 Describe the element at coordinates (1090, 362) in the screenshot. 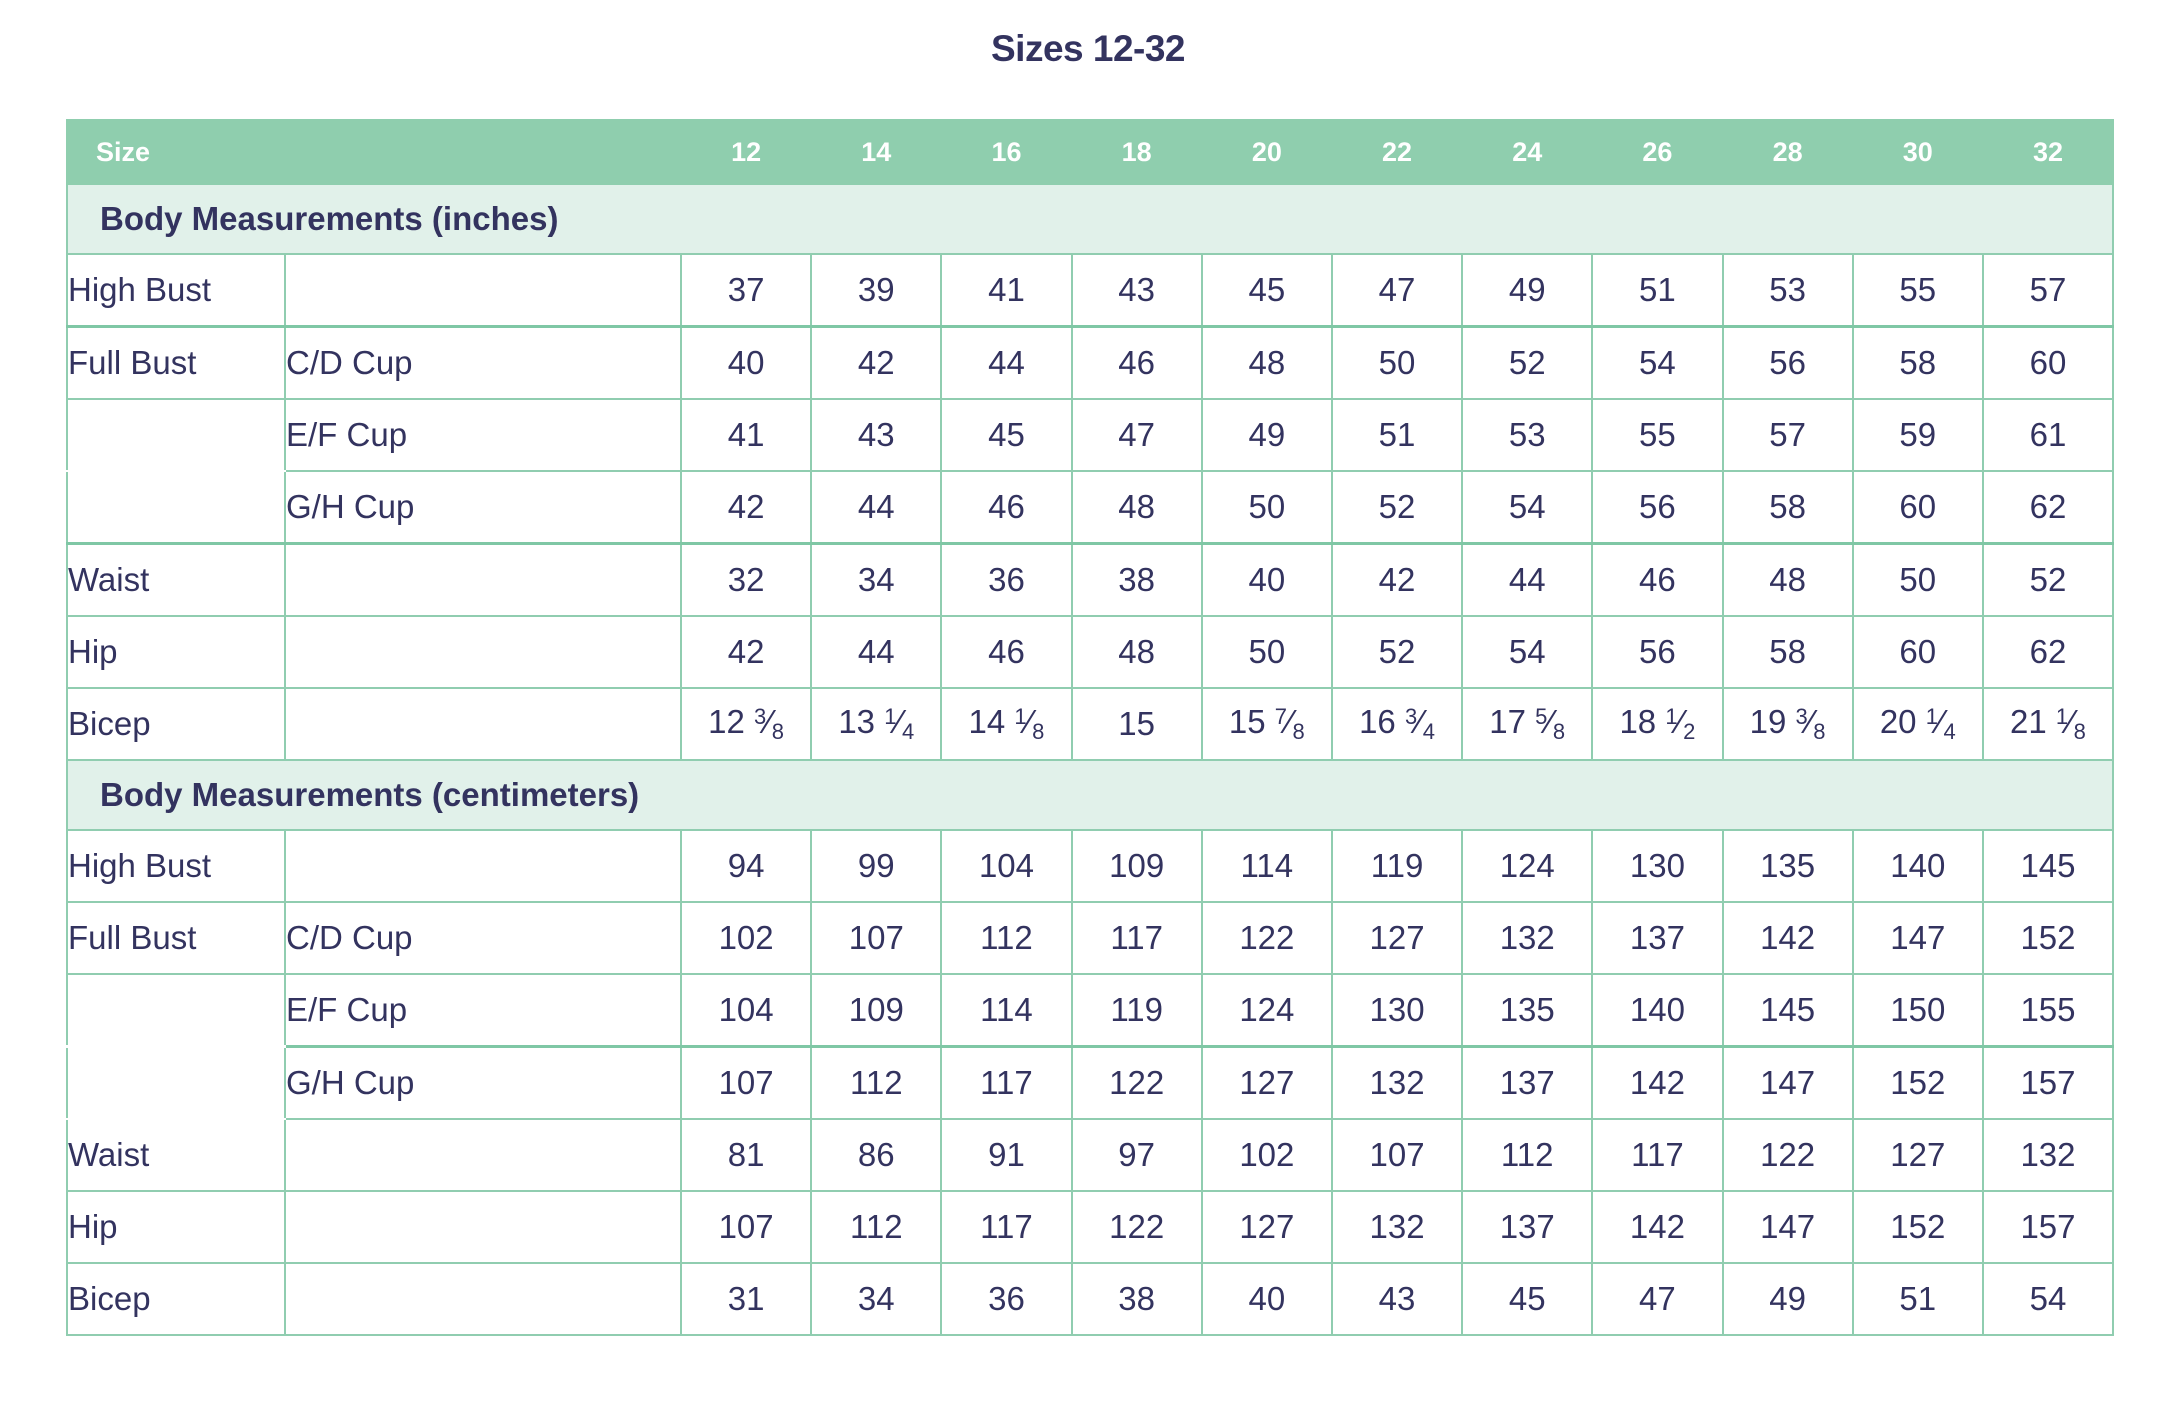

I see `table-row: Full Bust C/D Cup 40 42 44 46 48 50 52 54 56 58 60` at that location.